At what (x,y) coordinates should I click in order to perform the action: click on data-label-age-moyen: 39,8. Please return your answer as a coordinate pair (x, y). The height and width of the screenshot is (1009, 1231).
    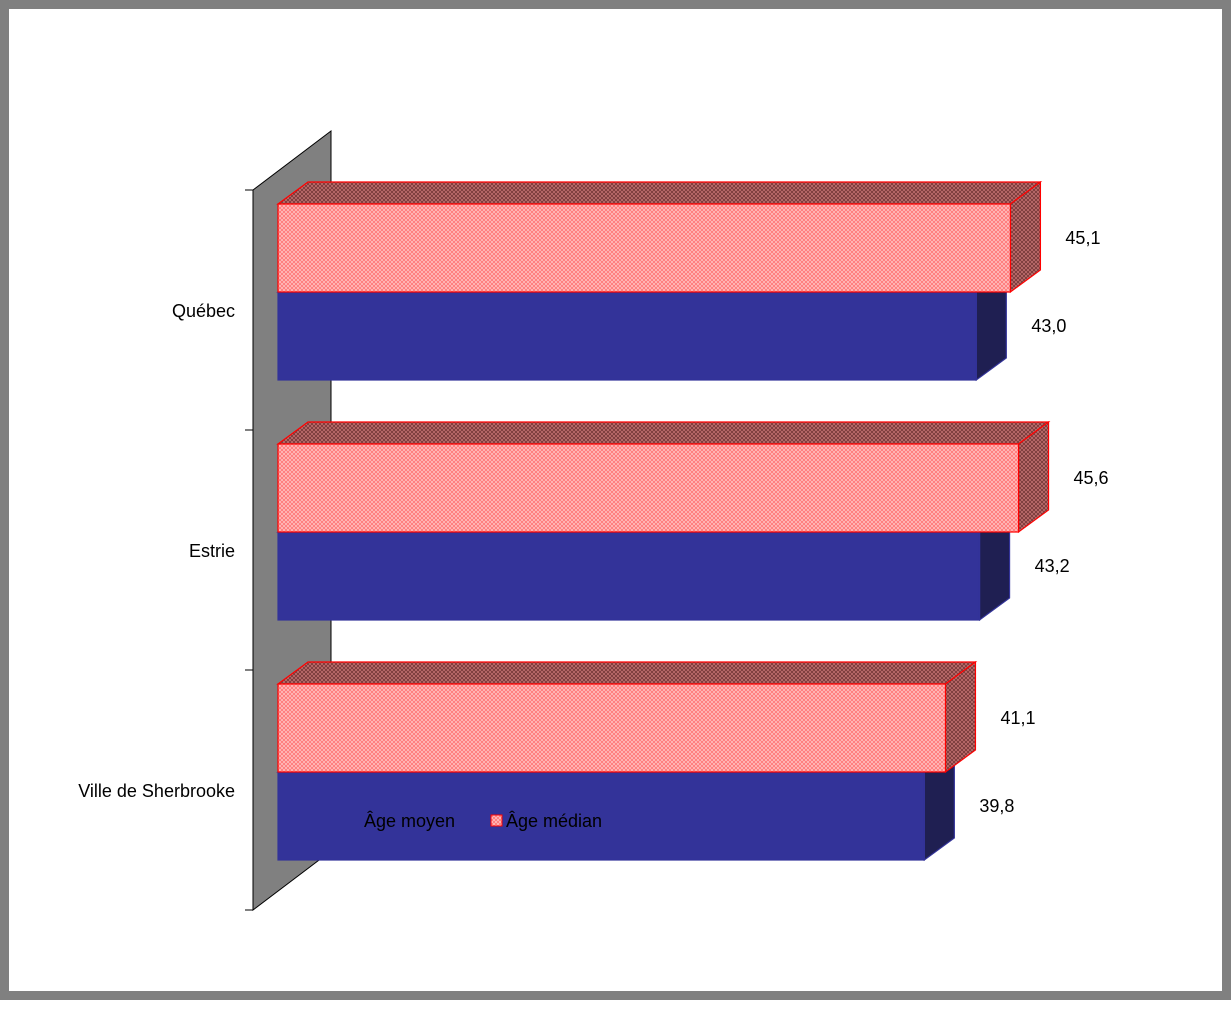
    Looking at the image, I should click on (996, 806).